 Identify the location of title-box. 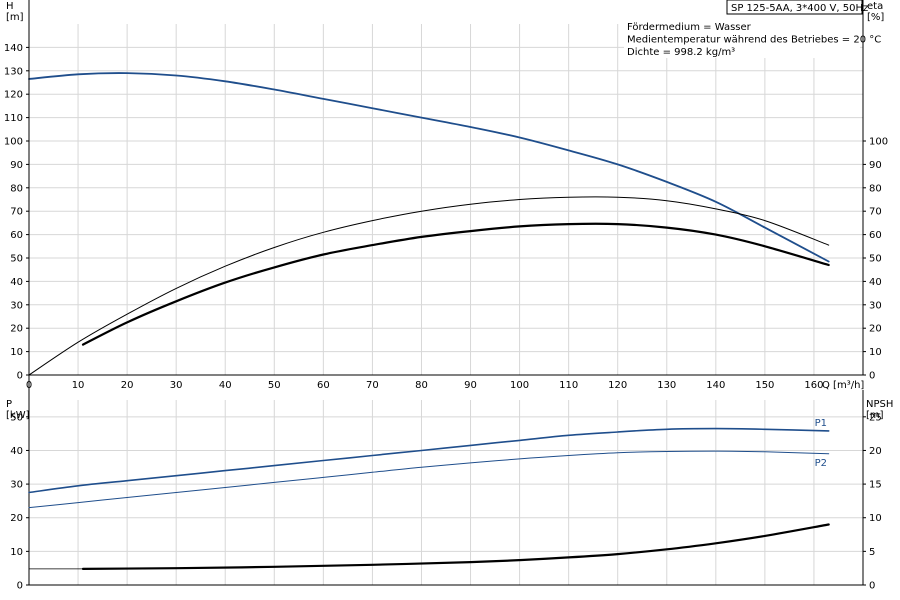
(794, 7).